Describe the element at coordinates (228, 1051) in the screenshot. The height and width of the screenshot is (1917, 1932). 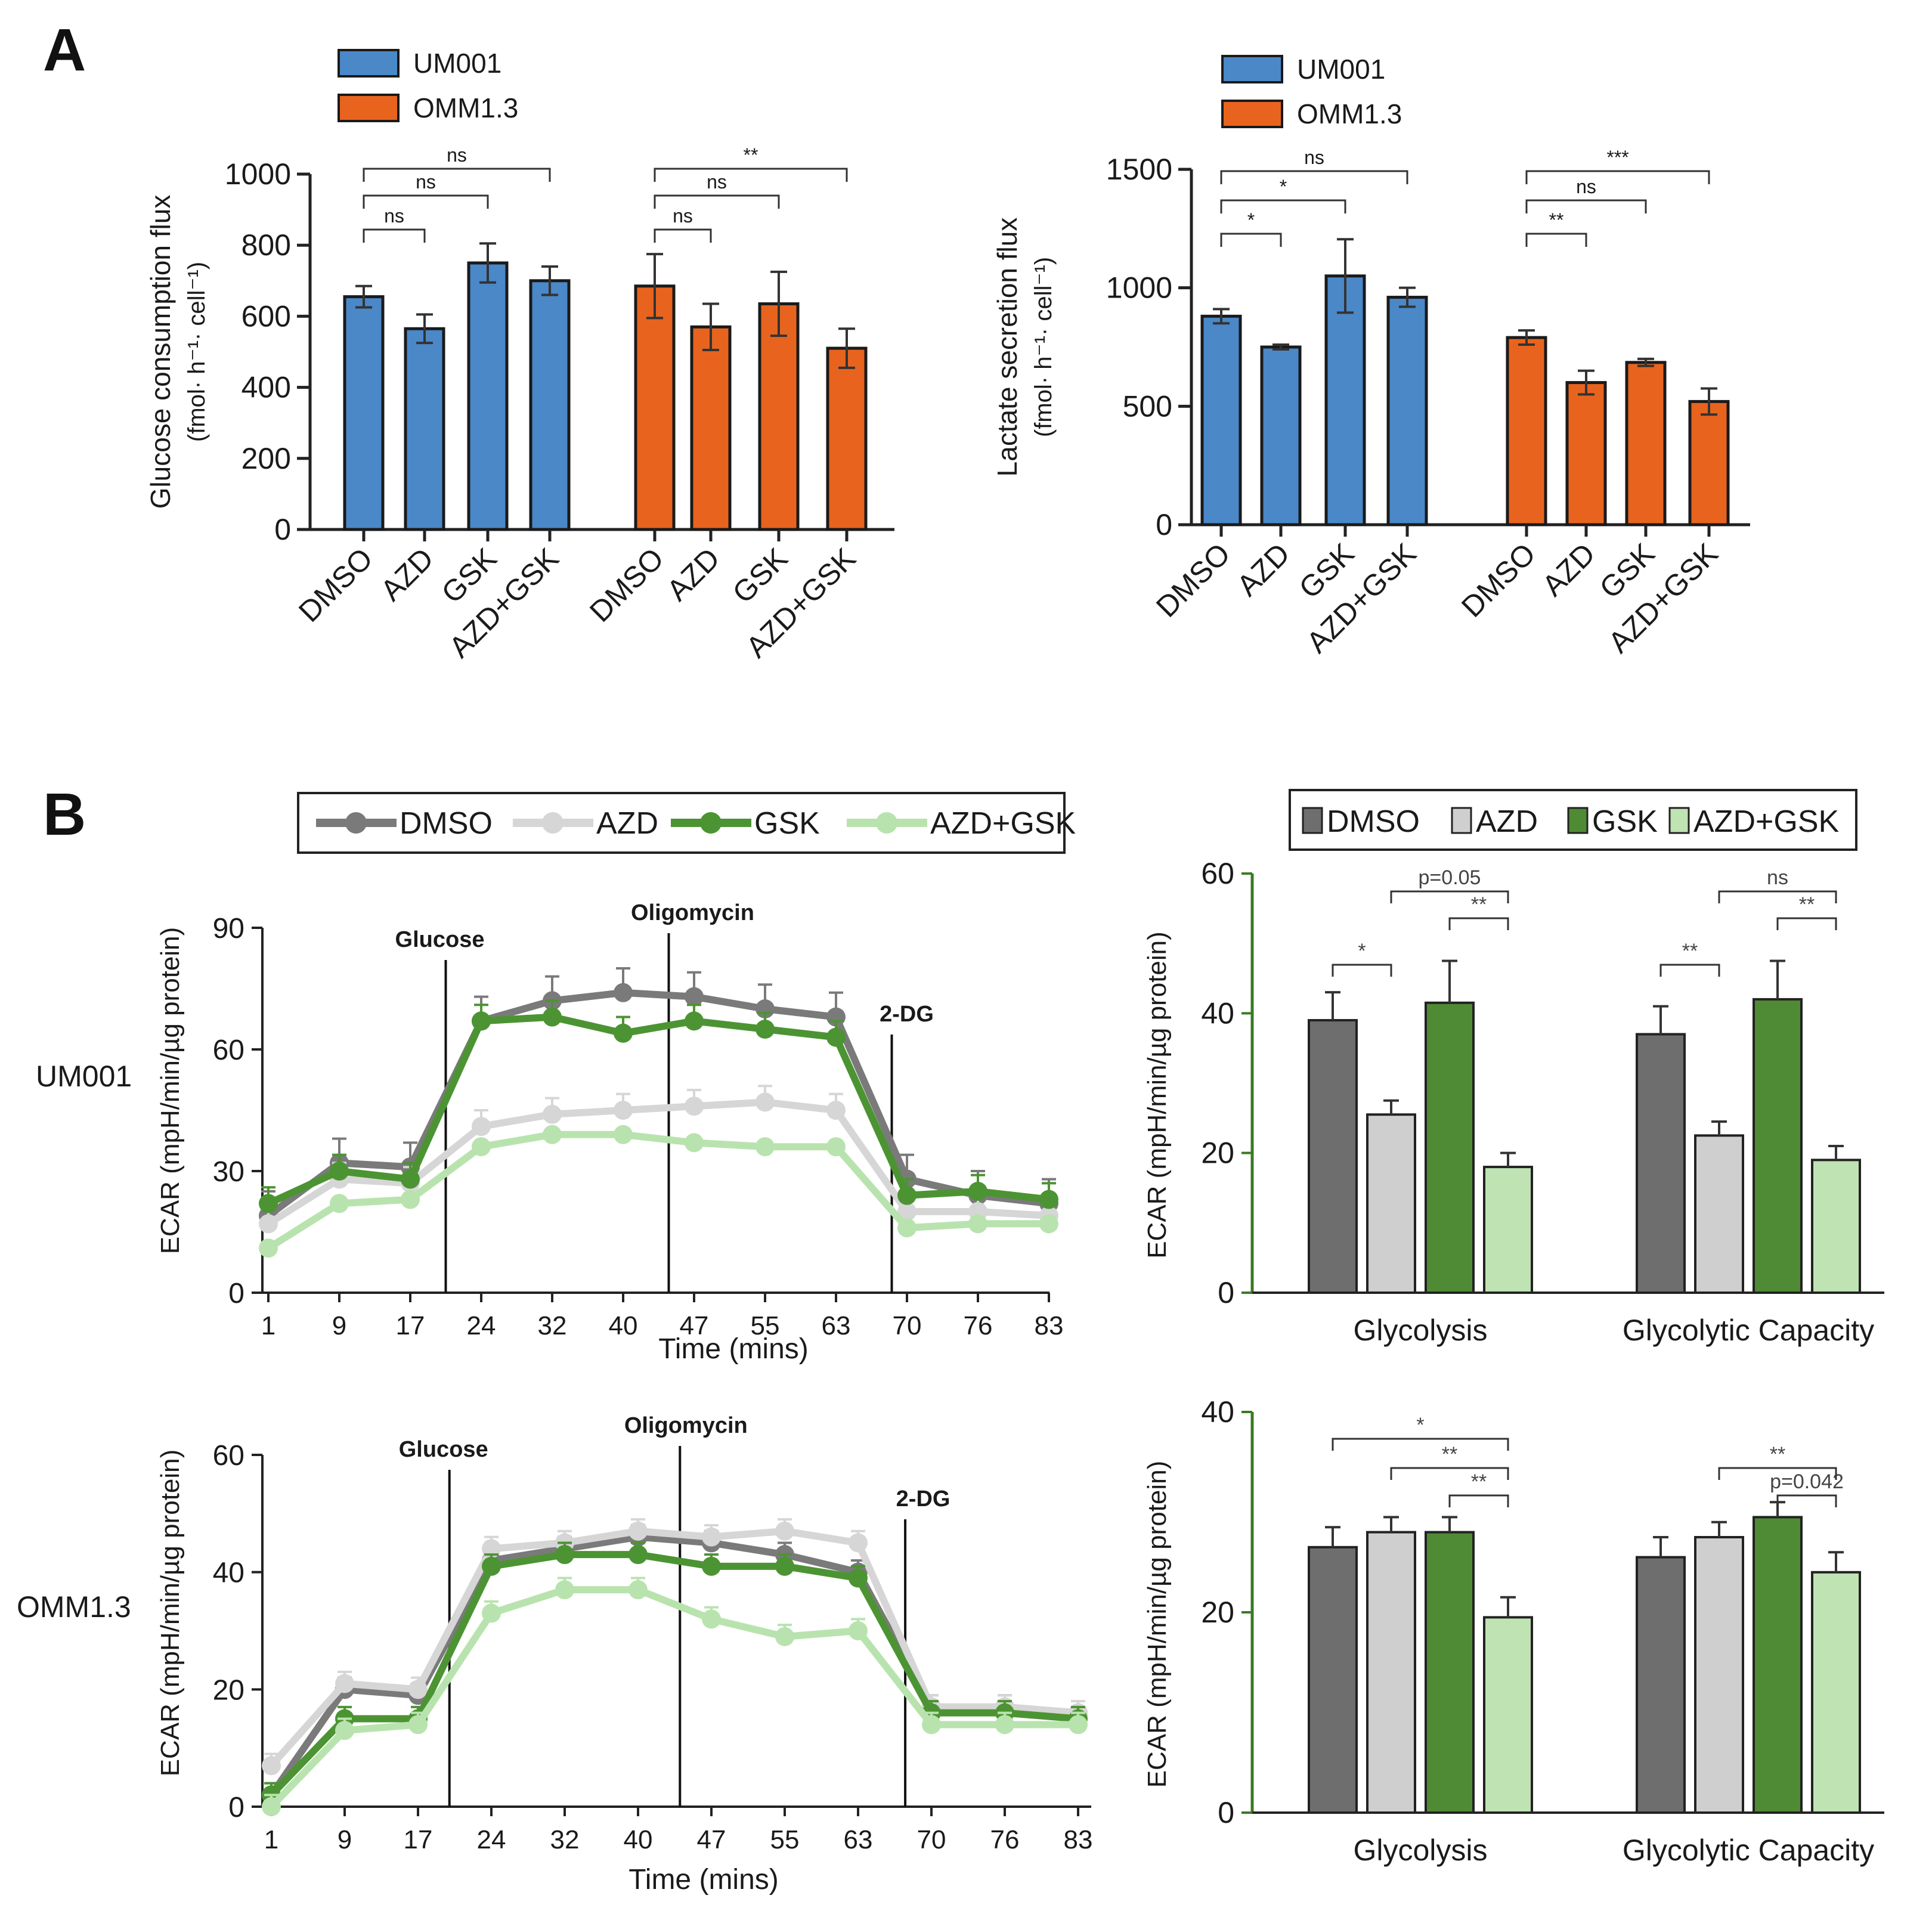
I see `y-tick-label: 60` at that location.